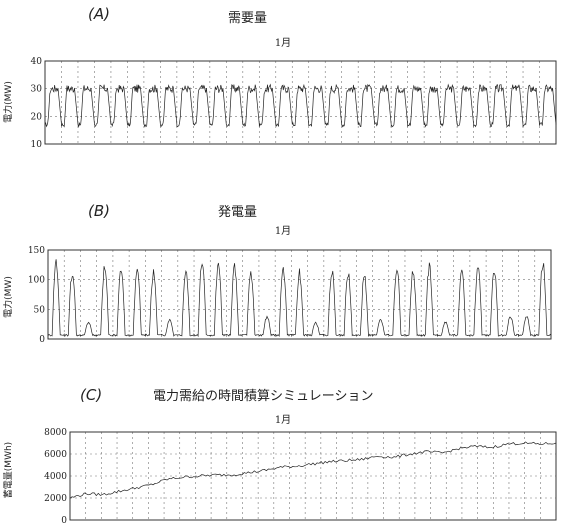 The width and height of the screenshot is (566, 524). What do you see at coordinates (55, 499) in the screenshot?
I see `y-tick-label: 2000` at bounding box center [55, 499].